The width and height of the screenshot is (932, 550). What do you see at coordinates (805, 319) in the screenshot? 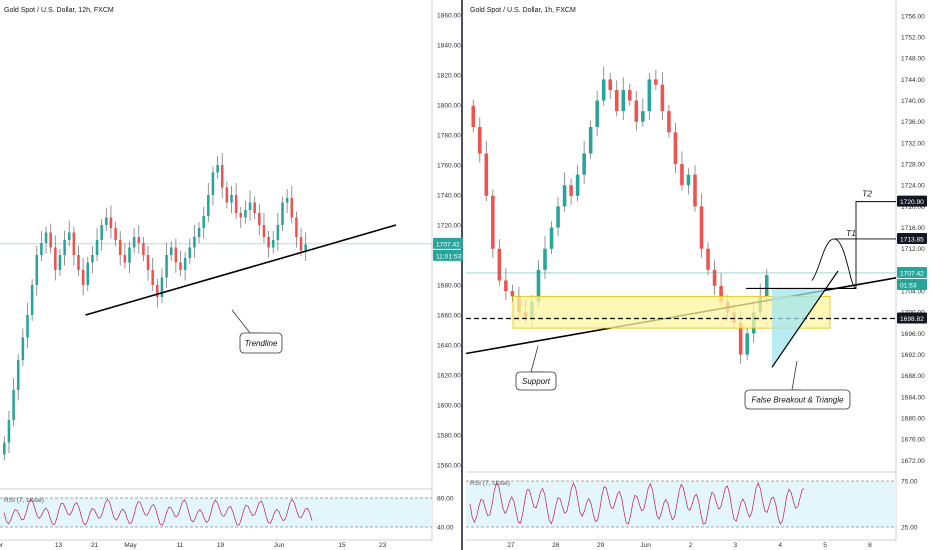
I see `triangle-rising-line` at bounding box center [805, 319].